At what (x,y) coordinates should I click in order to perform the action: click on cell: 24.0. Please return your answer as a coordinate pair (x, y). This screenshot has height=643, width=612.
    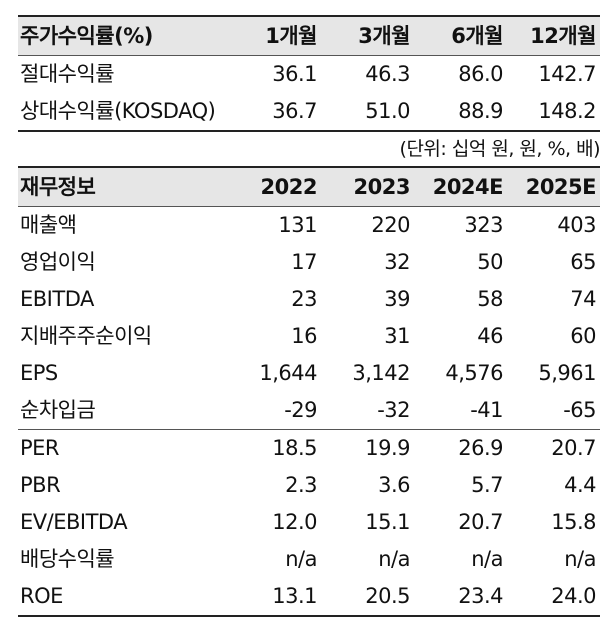
    Looking at the image, I should click on (553, 597).